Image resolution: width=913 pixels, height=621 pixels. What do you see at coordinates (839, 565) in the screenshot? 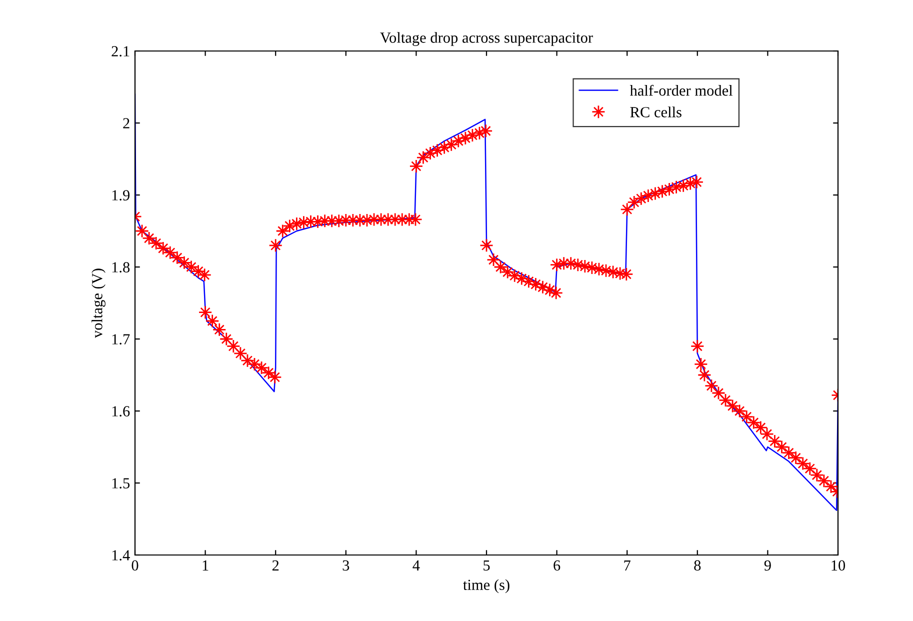
I see `x-tick-label: 10` at bounding box center [839, 565].